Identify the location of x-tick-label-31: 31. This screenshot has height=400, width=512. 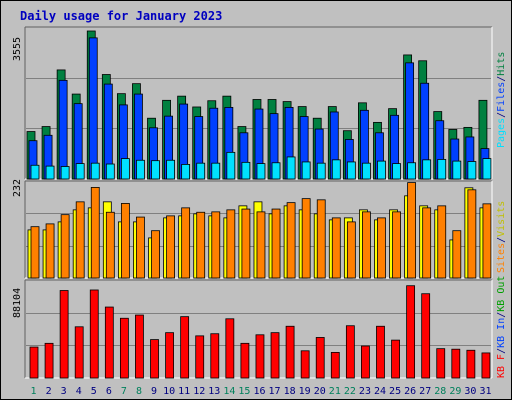
(485, 391).